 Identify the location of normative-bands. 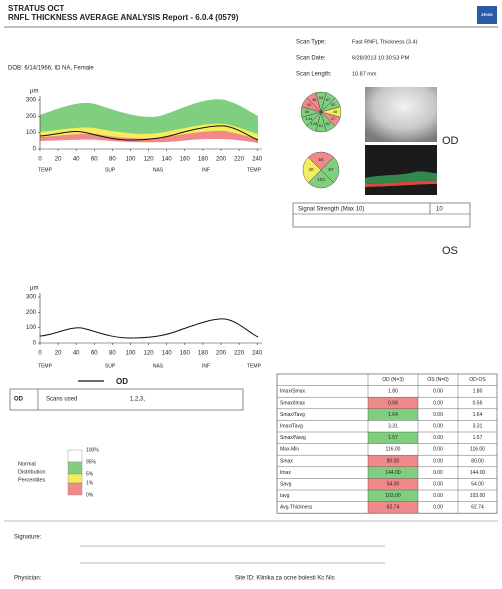
(149, 124).